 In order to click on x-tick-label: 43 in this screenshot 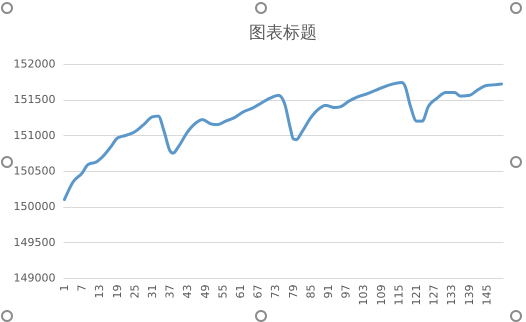, I will do `click(187, 291)`.